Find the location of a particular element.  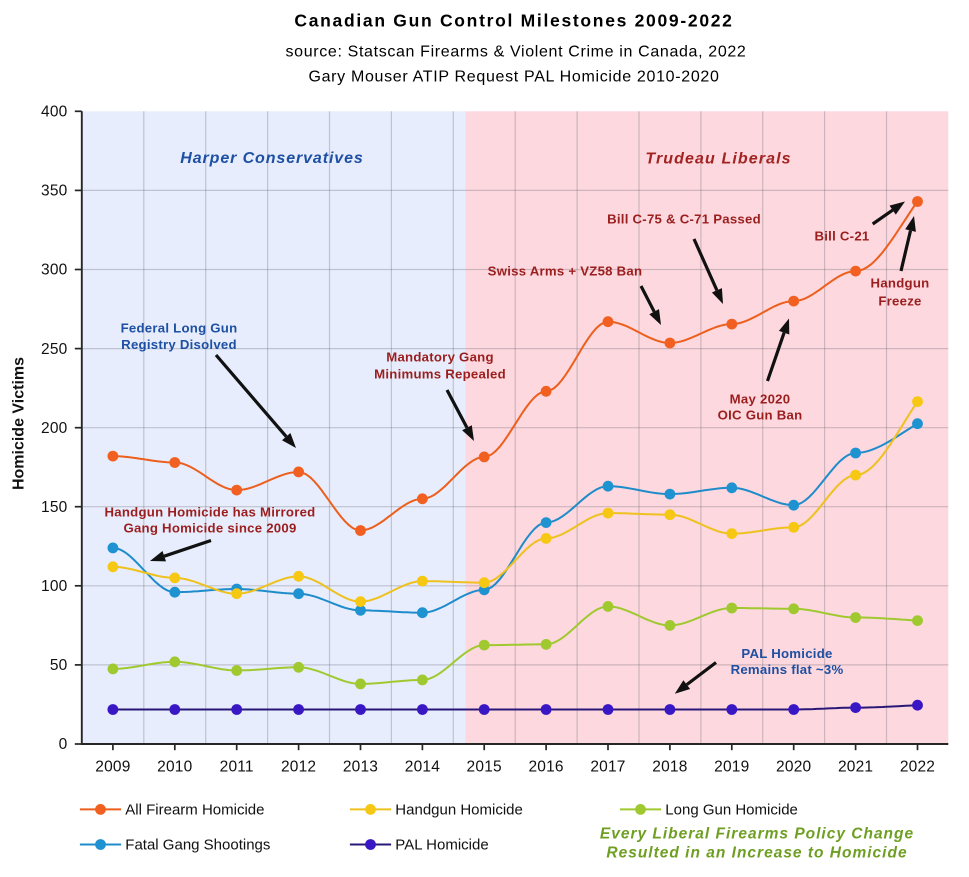

svg-text: 2012 is located at coordinates (298, 767).